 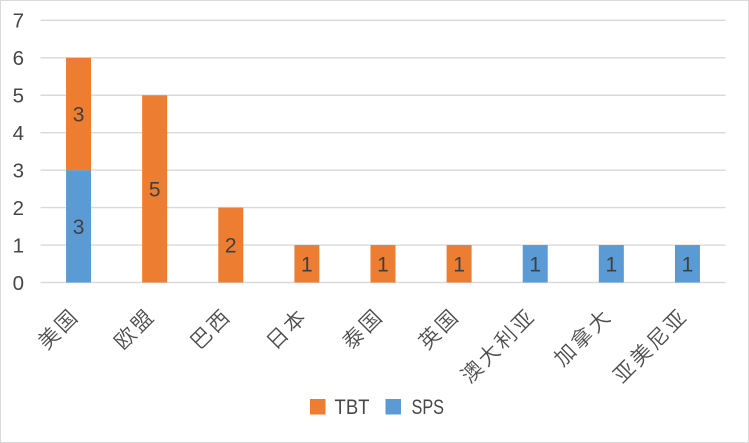 I want to click on y-tick-label-0: 0, so click(x=18, y=283).